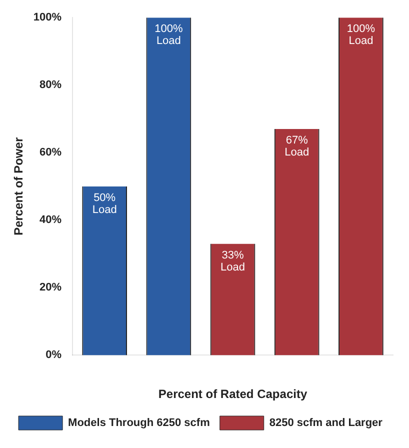  What do you see at coordinates (139, 423) in the screenshot?
I see `legend-label: Models Through 6250 scfm` at bounding box center [139, 423].